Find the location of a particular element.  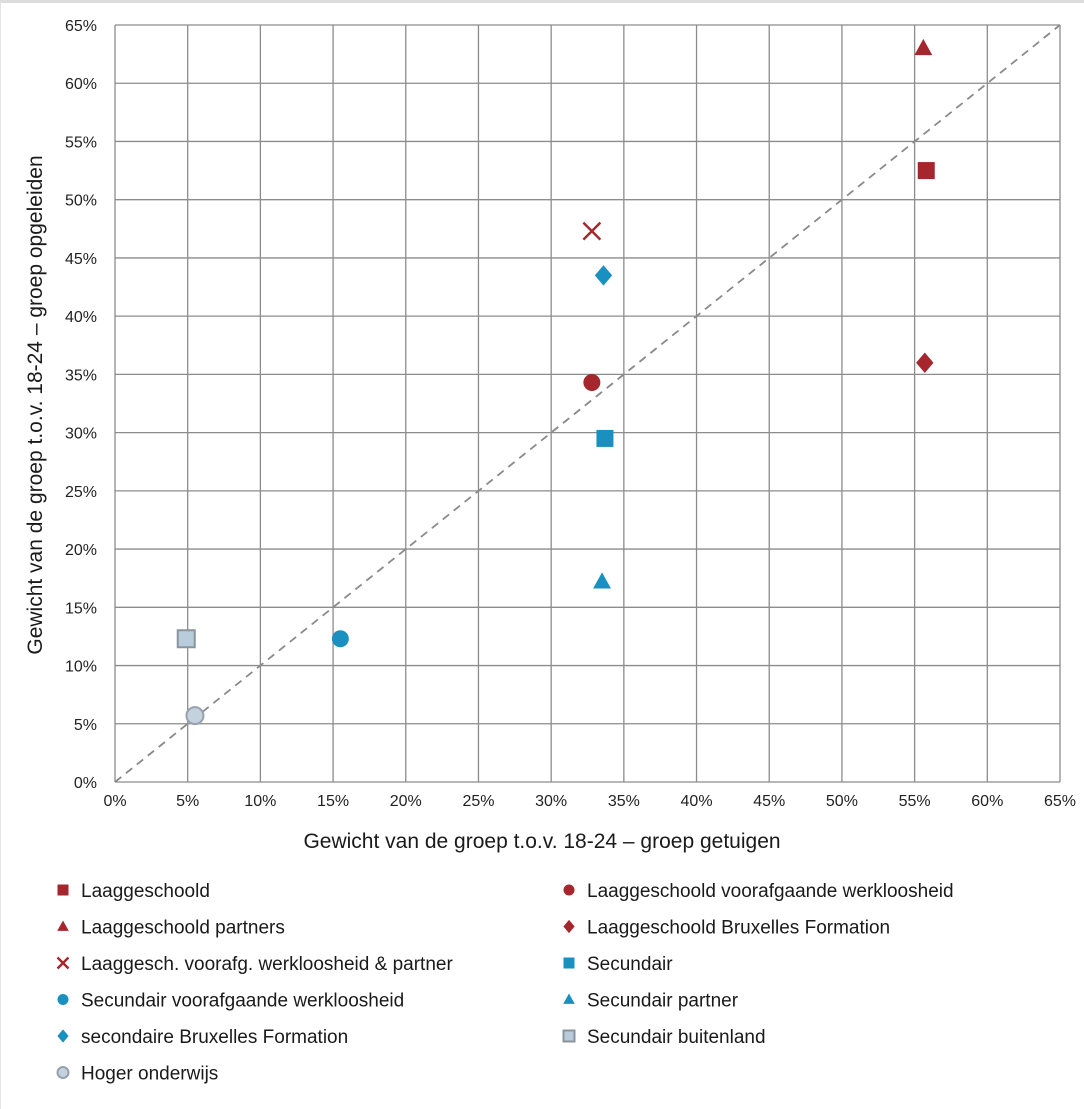

x-tick-label: 30% is located at coordinates (551, 801).